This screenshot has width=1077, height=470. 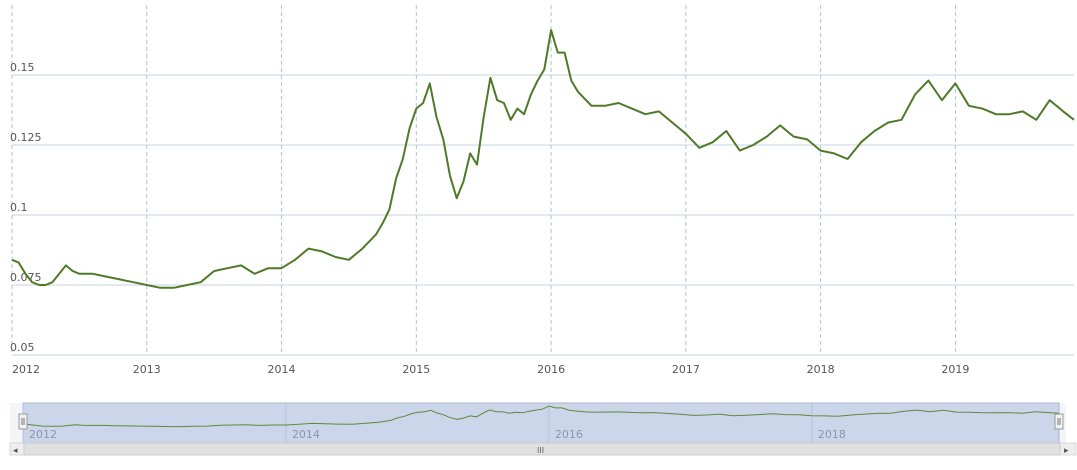 I want to click on x-tick-label: 2018, so click(x=821, y=369).